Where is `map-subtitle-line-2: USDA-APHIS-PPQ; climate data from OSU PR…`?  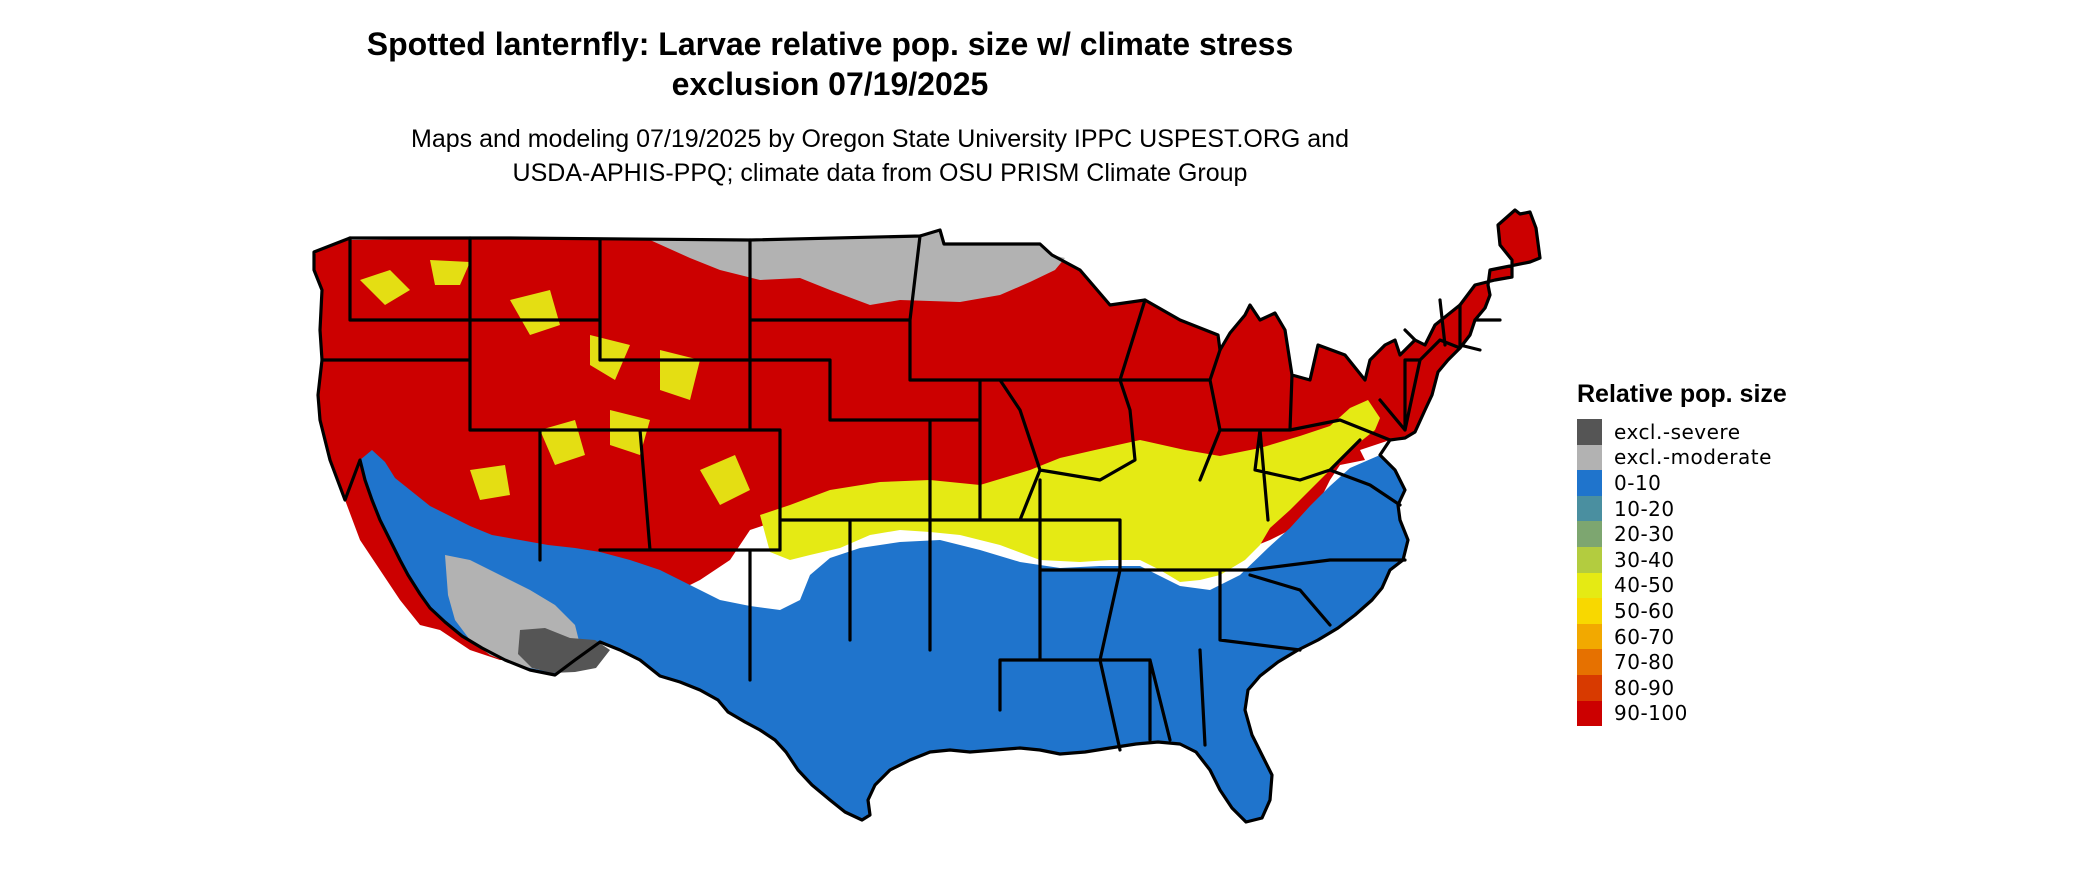
map-subtitle-line-2: USDA-APHIS-PPQ; climate data from OSU PR… is located at coordinates (880, 173).